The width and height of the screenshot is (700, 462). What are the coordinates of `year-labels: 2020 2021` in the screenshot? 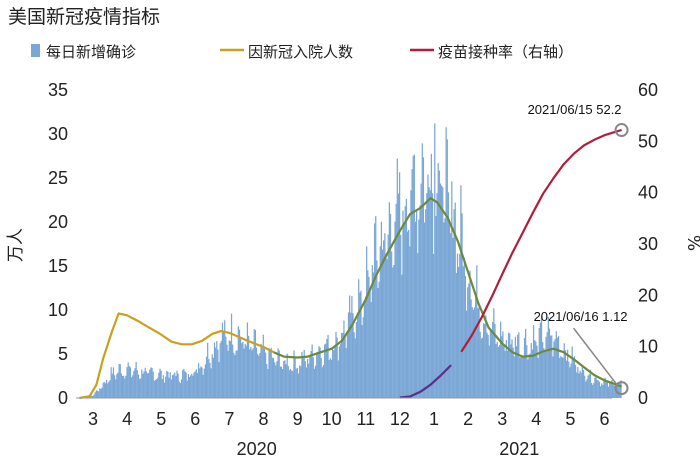 It's located at (388, 449).